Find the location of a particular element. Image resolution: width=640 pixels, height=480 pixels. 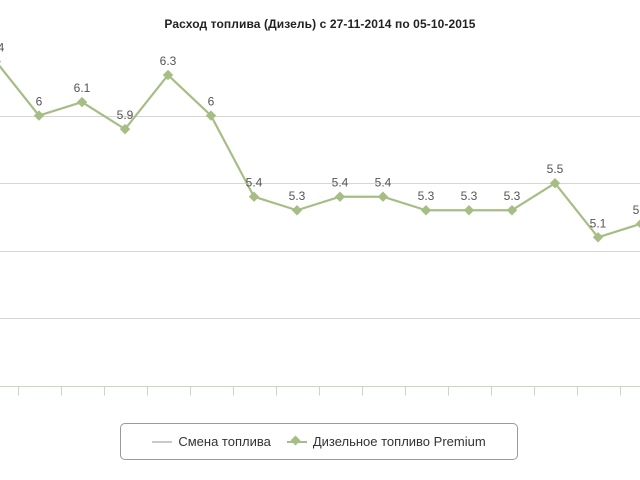

legend-diamond-icon is located at coordinates (296, 441).